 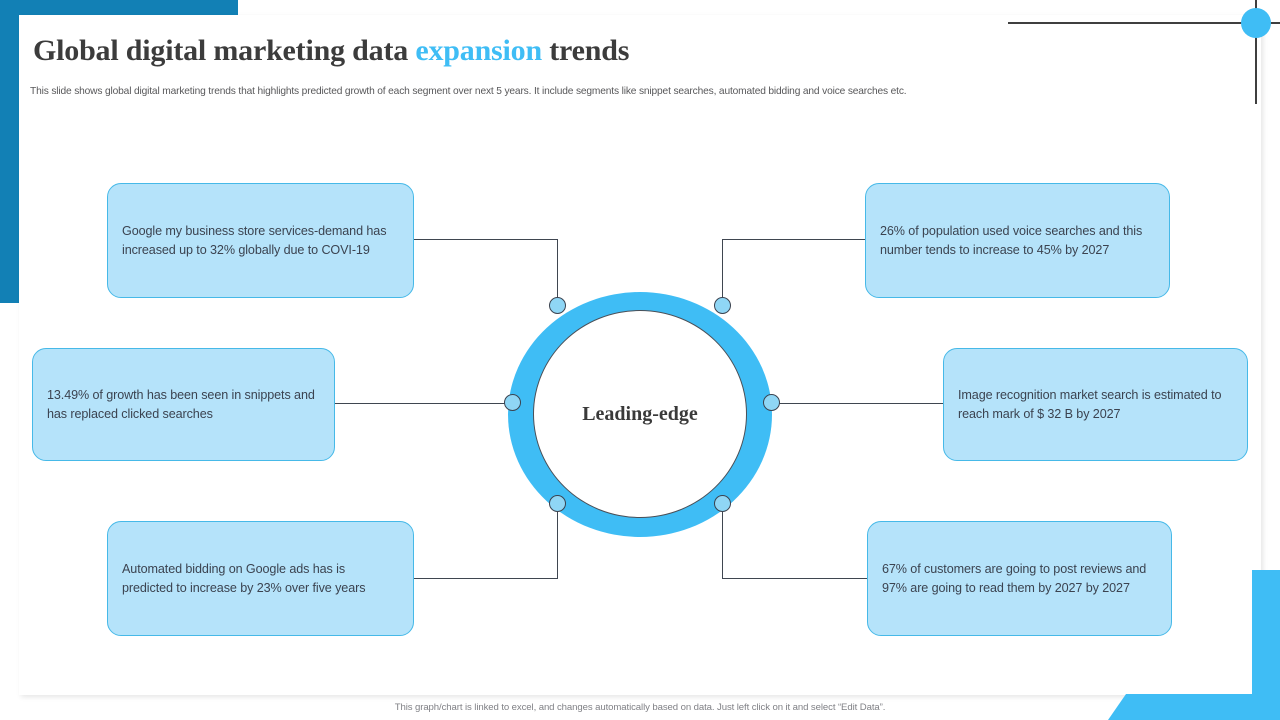 I want to click on hub-node-top-right, so click(x=722, y=305).